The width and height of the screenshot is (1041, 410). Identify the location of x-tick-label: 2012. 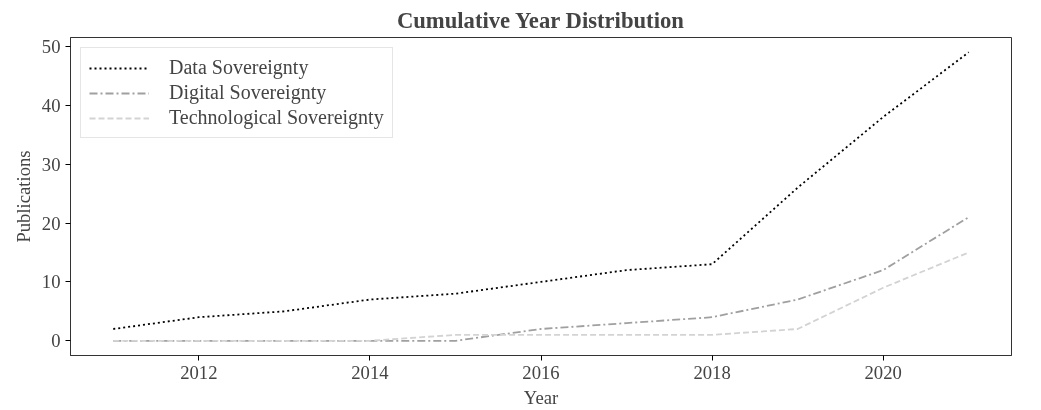
(199, 372).